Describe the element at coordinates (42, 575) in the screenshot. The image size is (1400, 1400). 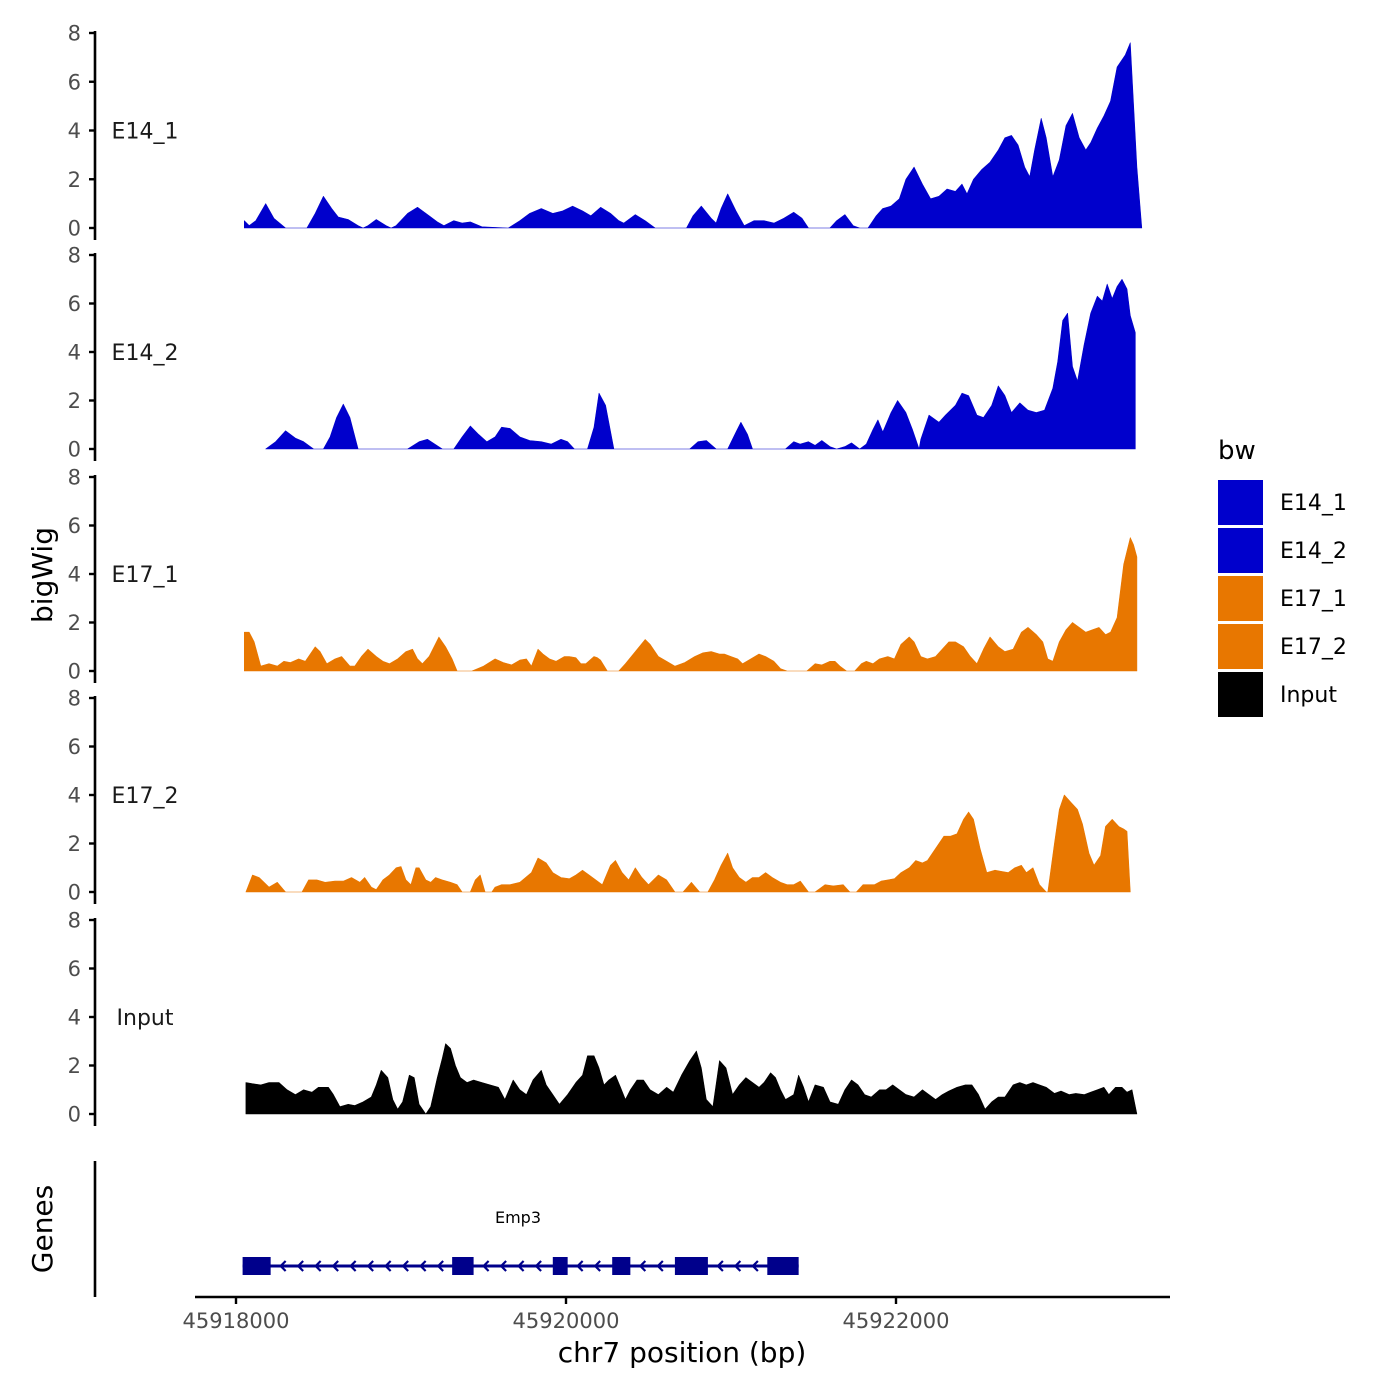
I see `y-axis-title: bigWig` at that location.